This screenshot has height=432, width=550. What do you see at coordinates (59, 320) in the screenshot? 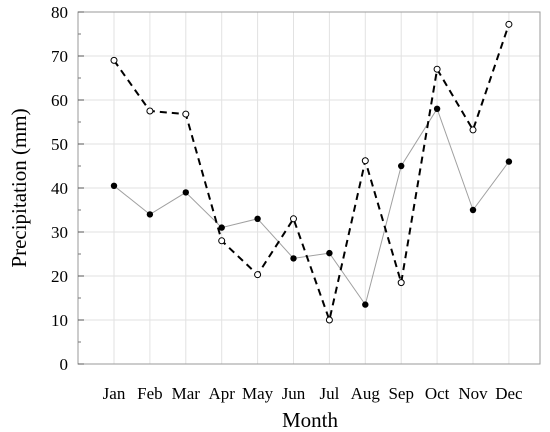
I see `y-tick-label: 10` at bounding box center [59, 320].